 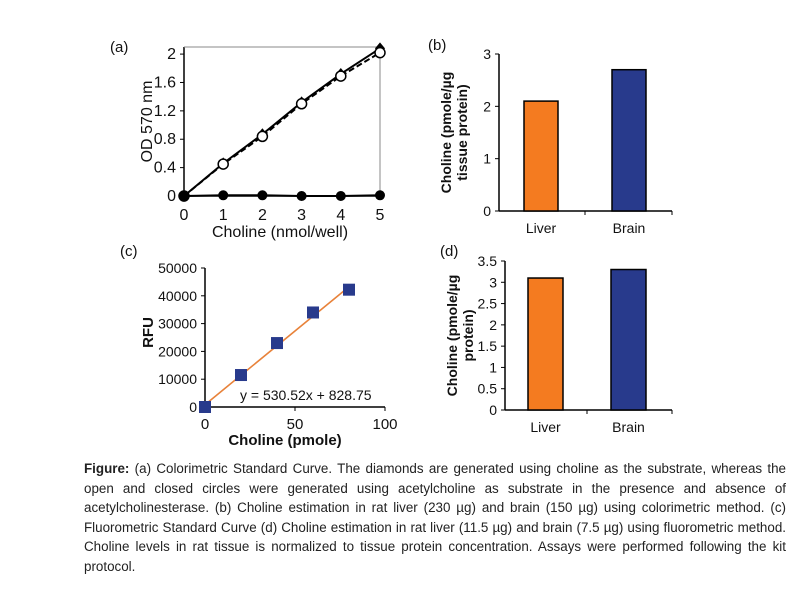 What do you see at coordinates (262, 215) in the screenshot?
I see `x-tick-label: 2` at bounding box center [262, 215].